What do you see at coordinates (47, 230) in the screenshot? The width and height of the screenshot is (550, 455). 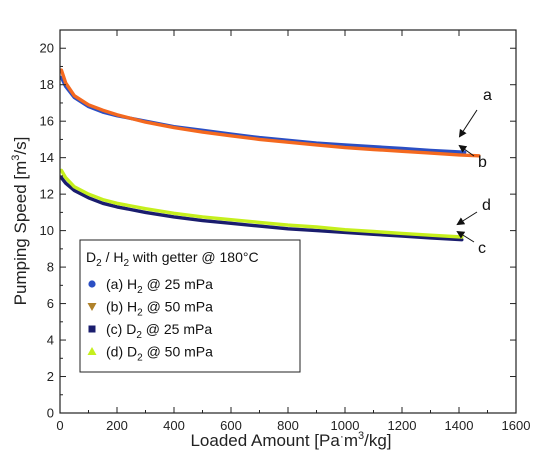 I see `y-tick-label: 10` at bounding box center [47, 230].